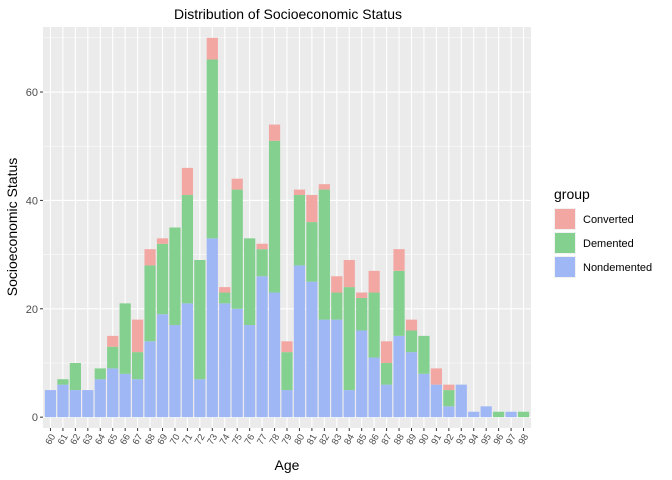 This screenshot has width=672, height=480. Describe the element at coordinates (374, 439) in the screenshot. I see `x-tick-label: 86` at that location.